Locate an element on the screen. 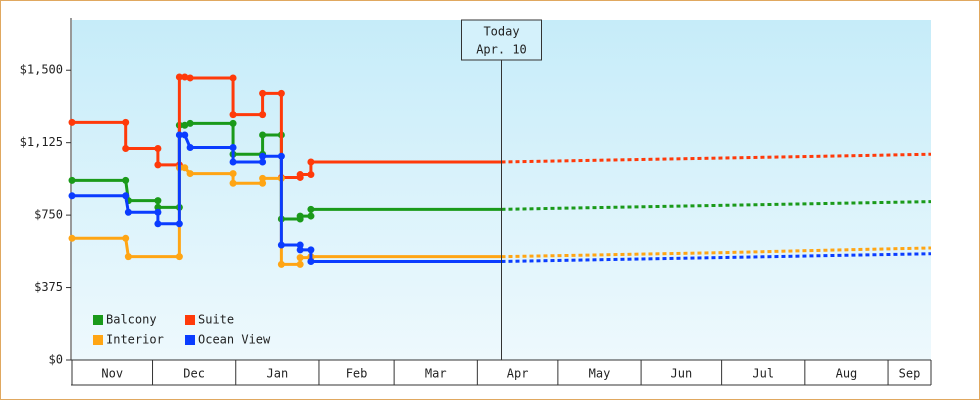 Image resolution: width=980 pixels, height=400 pixels. today-label: Today is located at coordinates (501, 32).